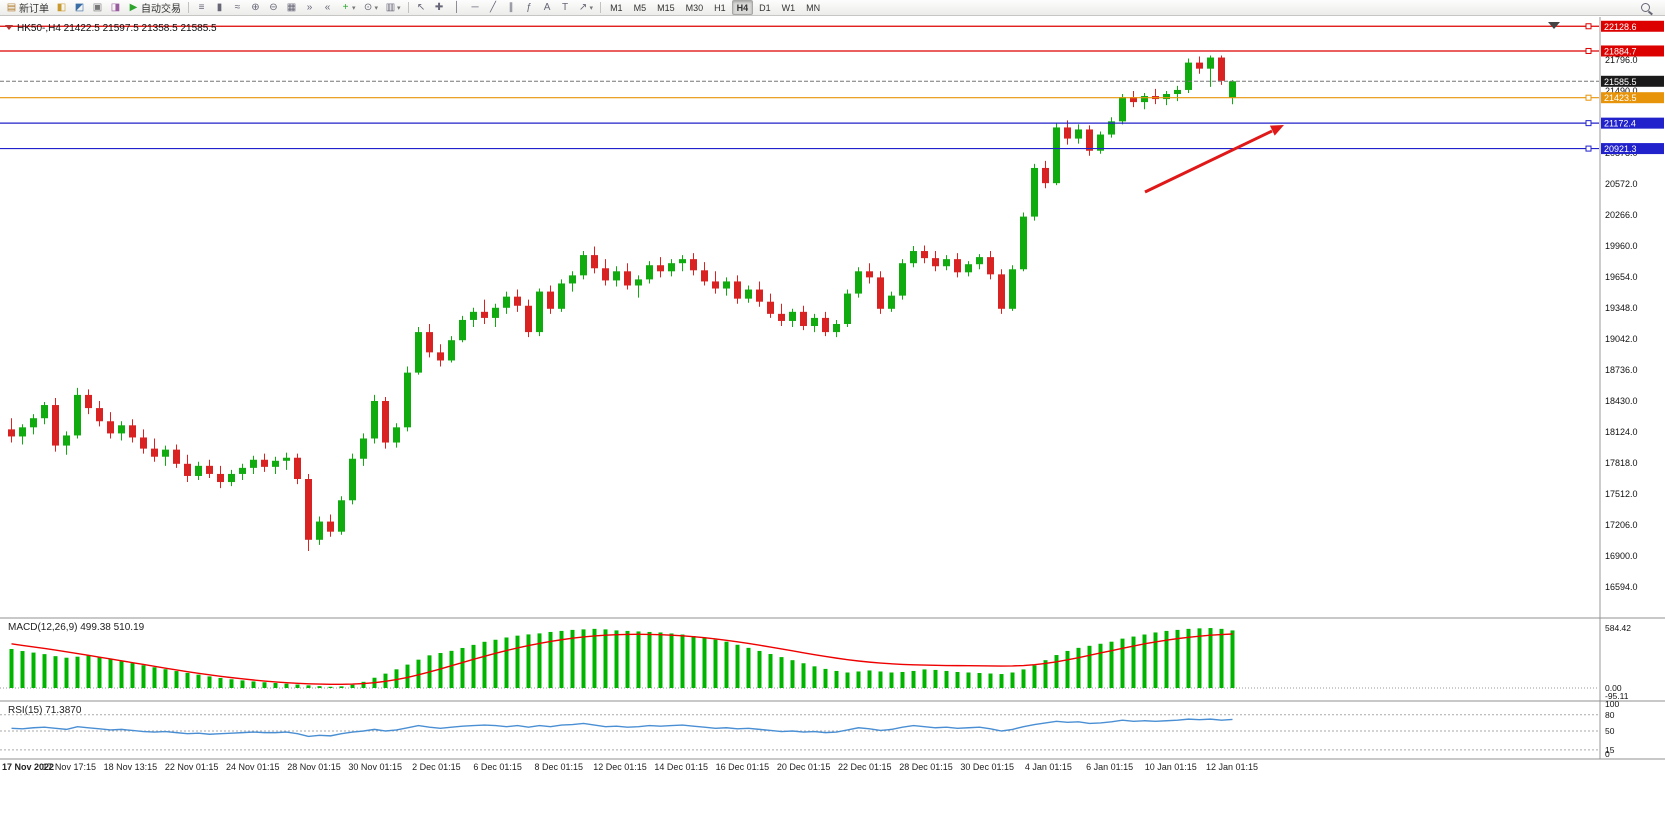 This screenshot has height=827, width=1665. Describe the element at coordinates (1651, 7) in the screenshot. I see `toolbar-right-group` at that location.